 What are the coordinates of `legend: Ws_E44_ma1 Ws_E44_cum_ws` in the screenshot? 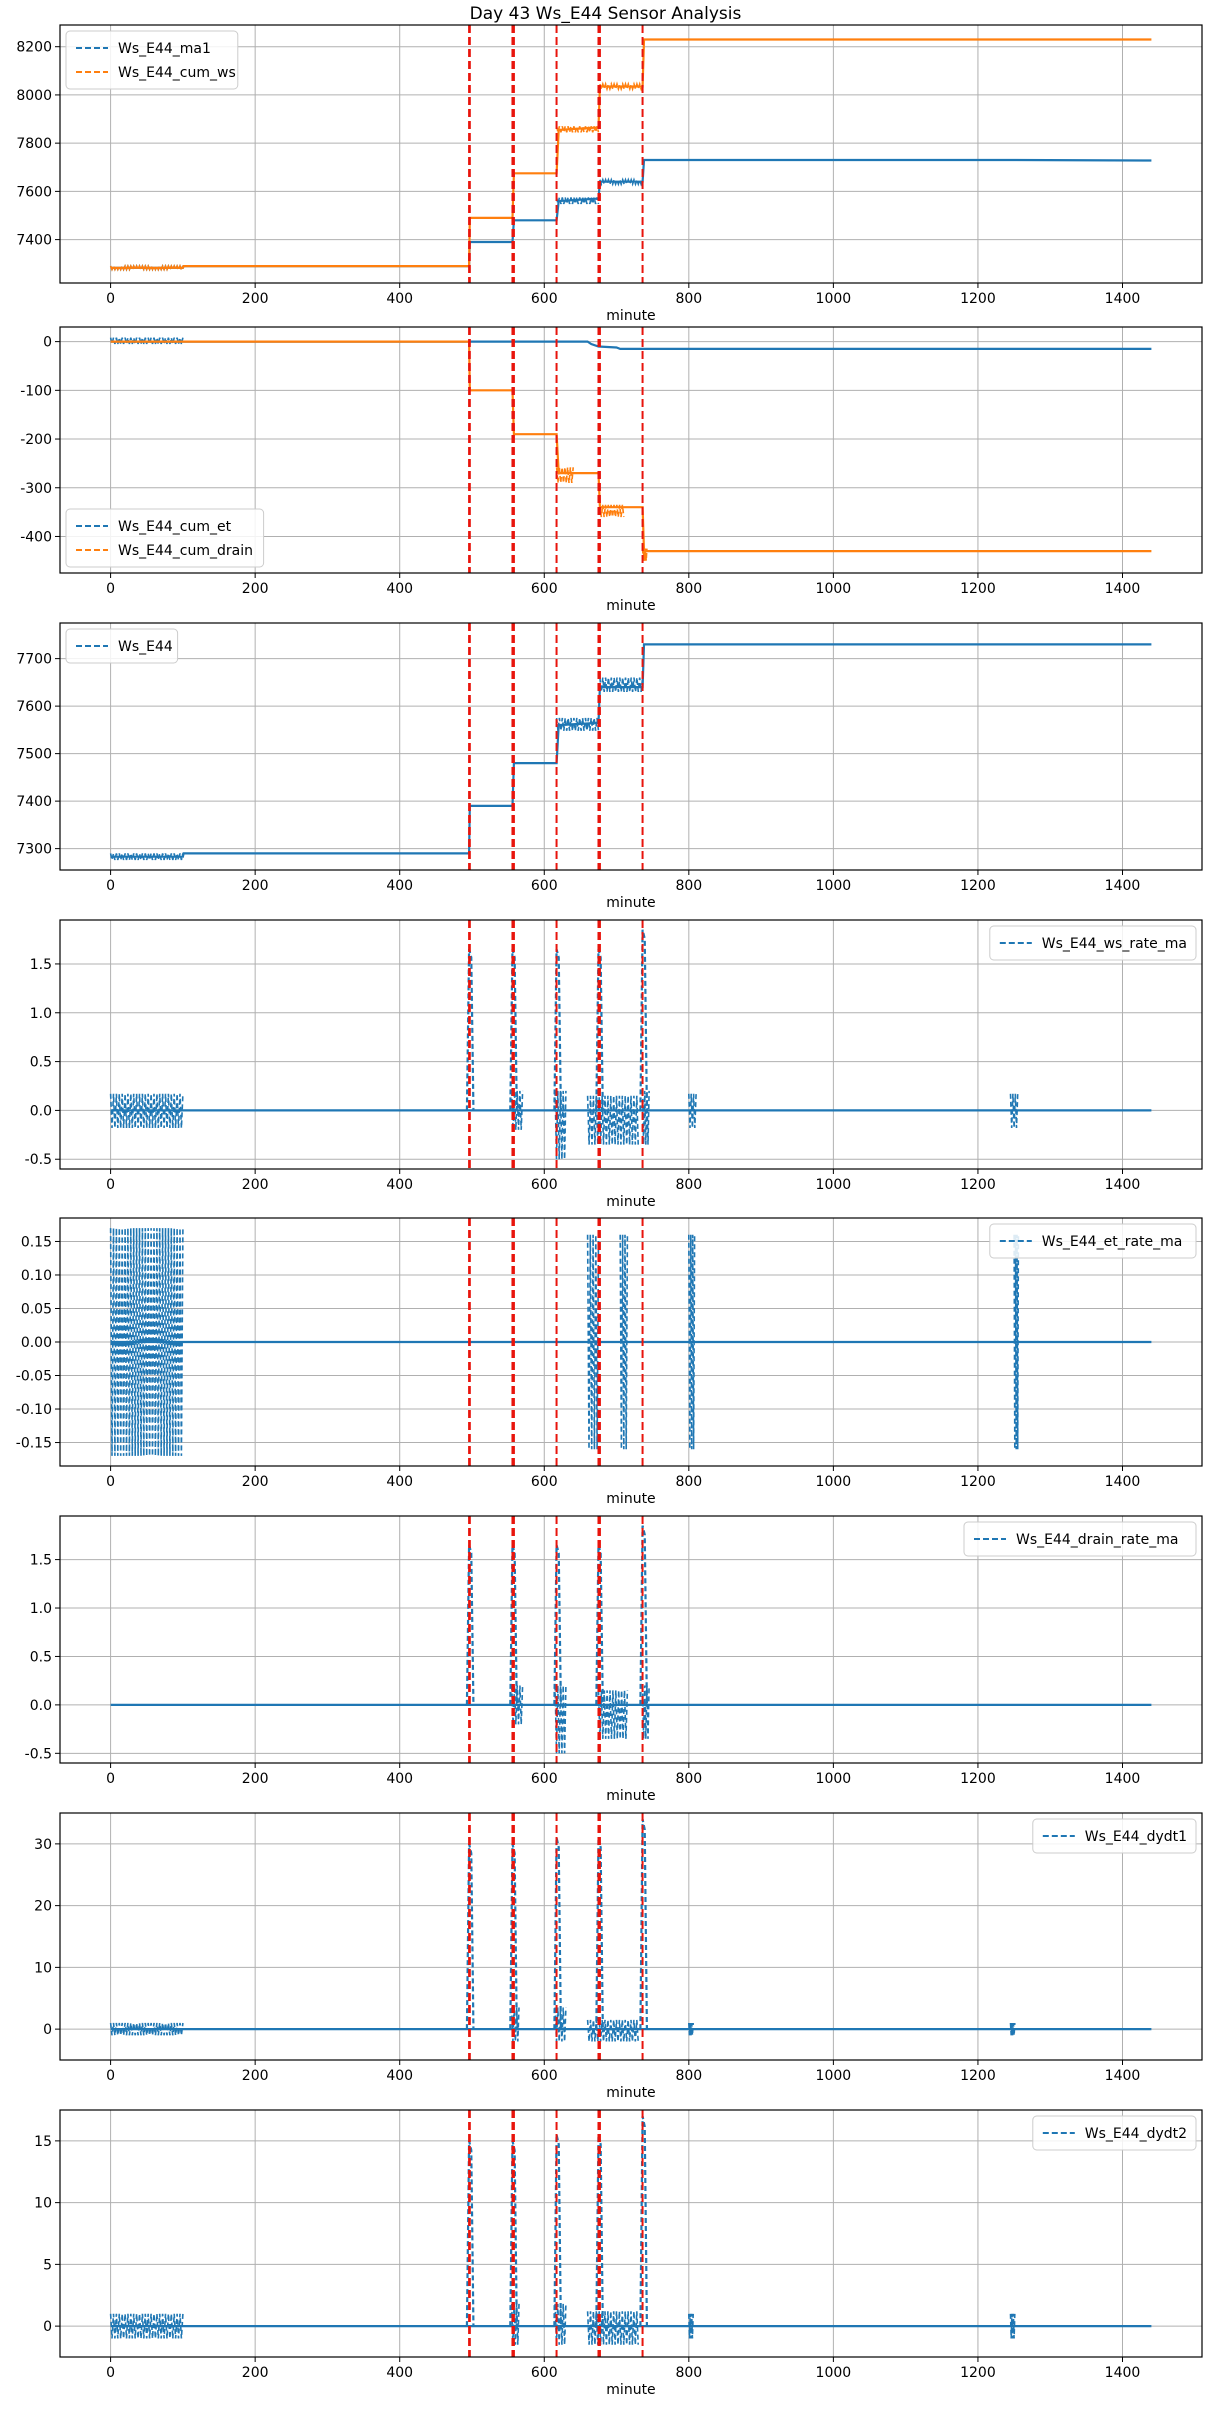 It's located at (152, 60).